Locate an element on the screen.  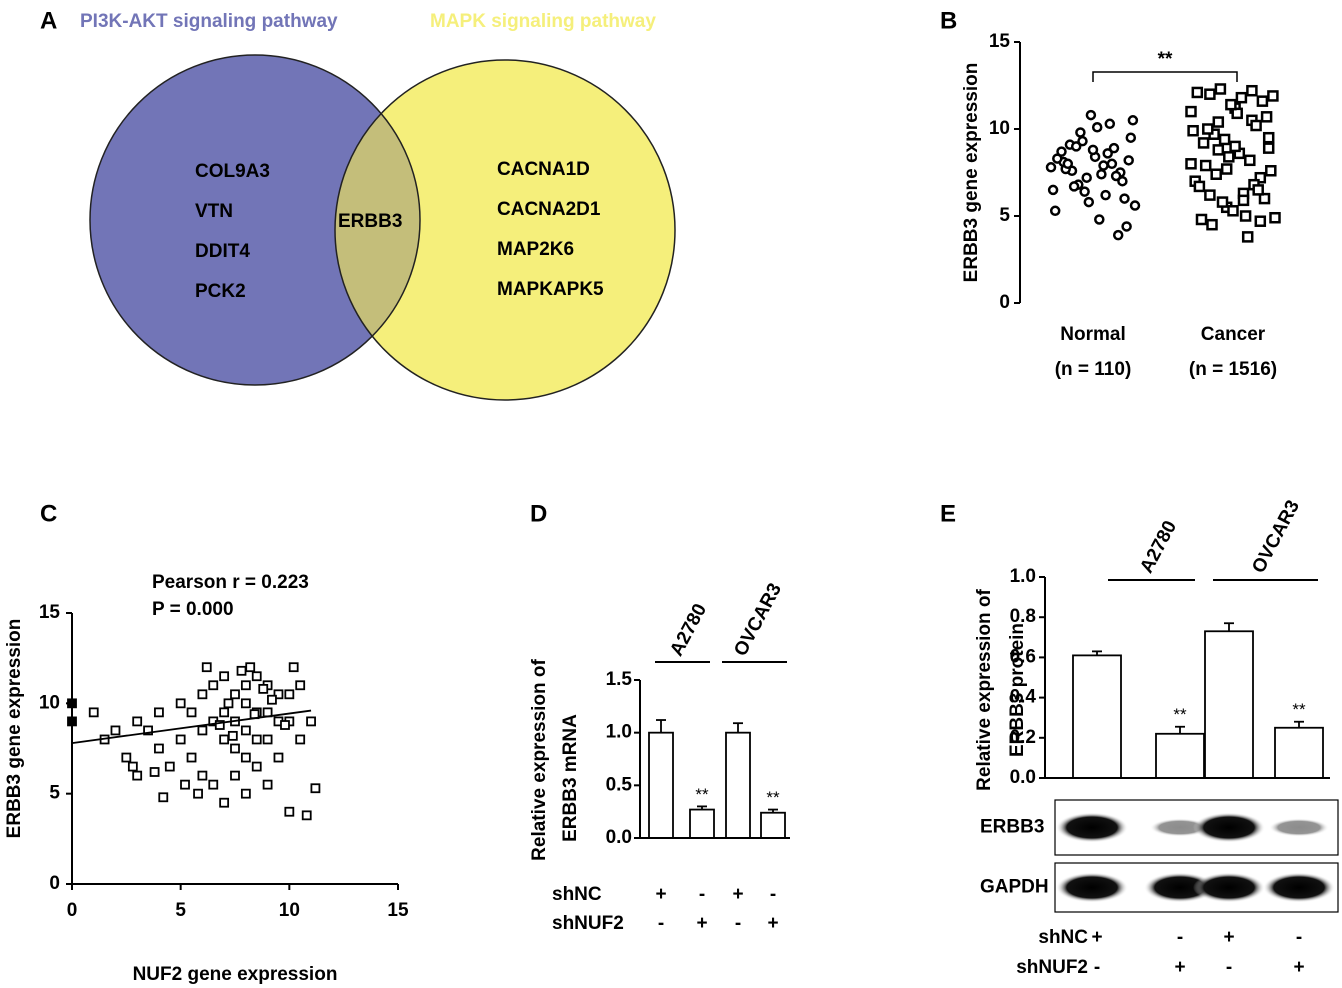
condition-label: shNUF2 is located at coordinates (1052, 967).